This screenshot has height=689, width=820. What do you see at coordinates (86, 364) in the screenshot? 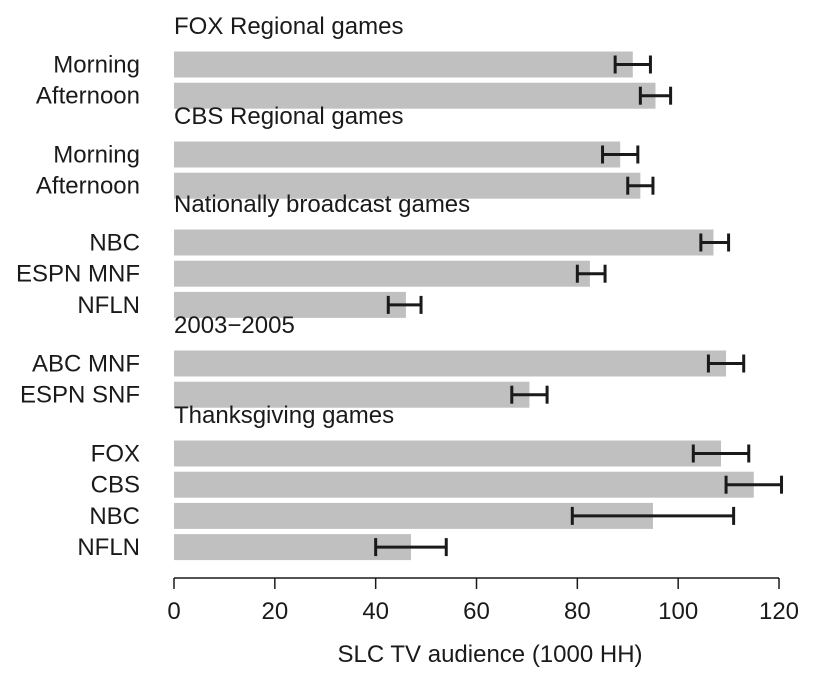
I see `category-label: ABC MNF` at bounding box center [86, 364].